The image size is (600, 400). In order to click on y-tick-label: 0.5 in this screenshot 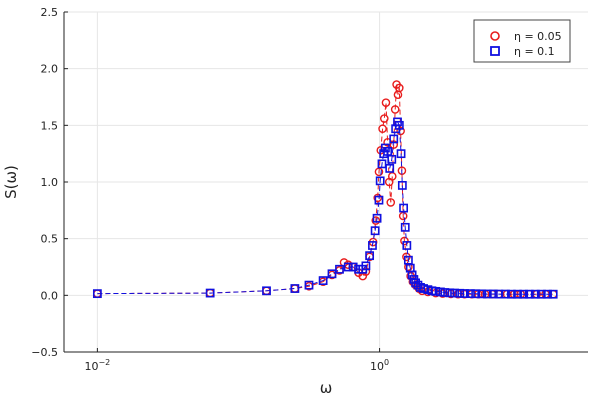, I will do `click(50, 239)`.